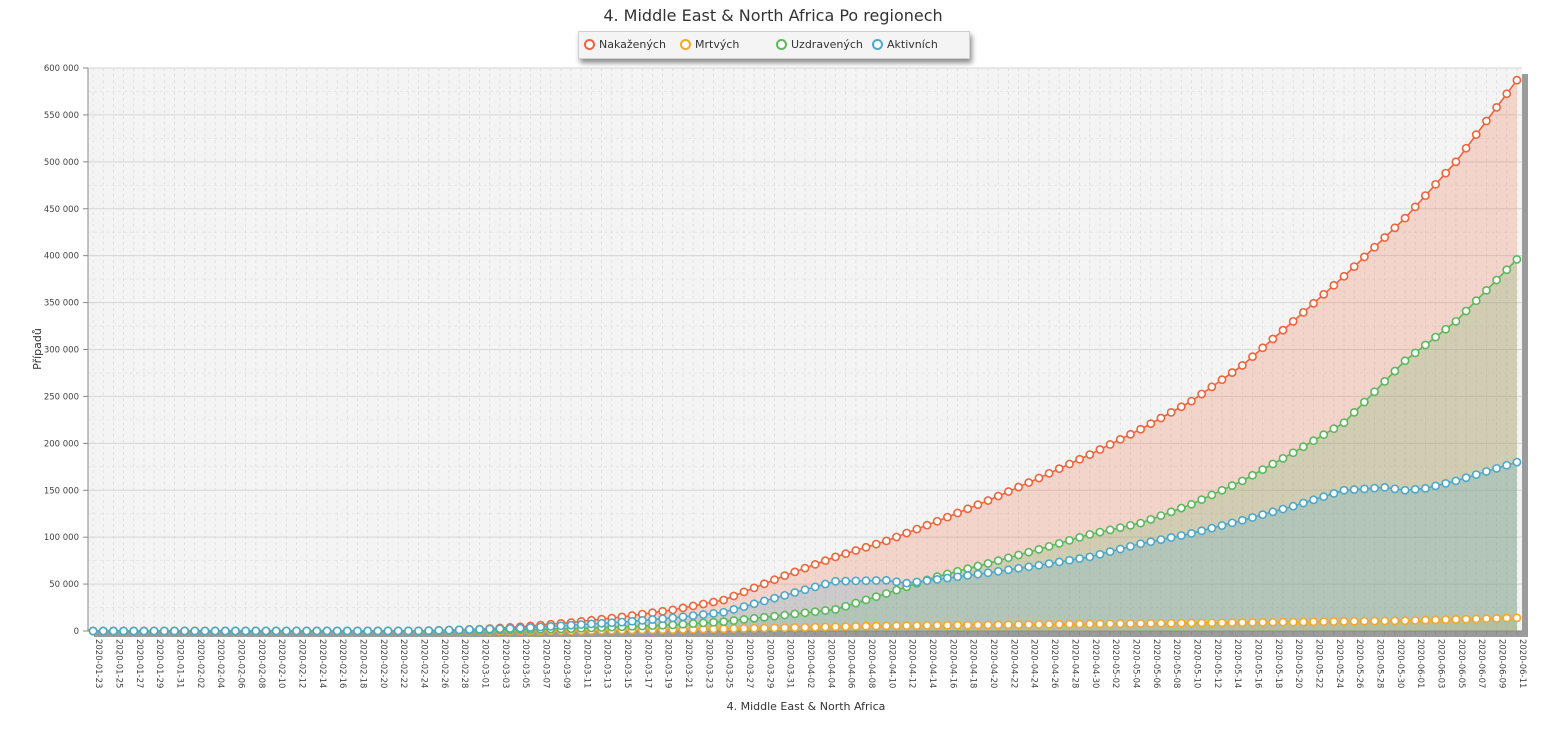 This screenshot has height=749, width=1556. What do you see at coordinates (424, 663) in the screenshot?
I see `x-tick-label: 2020-02-24` at bounding box center [424, 663].